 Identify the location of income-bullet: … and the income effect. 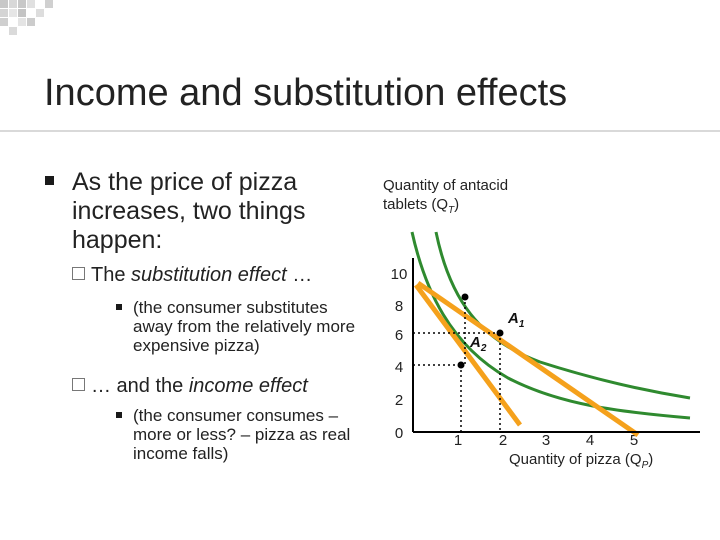
(190, 386).